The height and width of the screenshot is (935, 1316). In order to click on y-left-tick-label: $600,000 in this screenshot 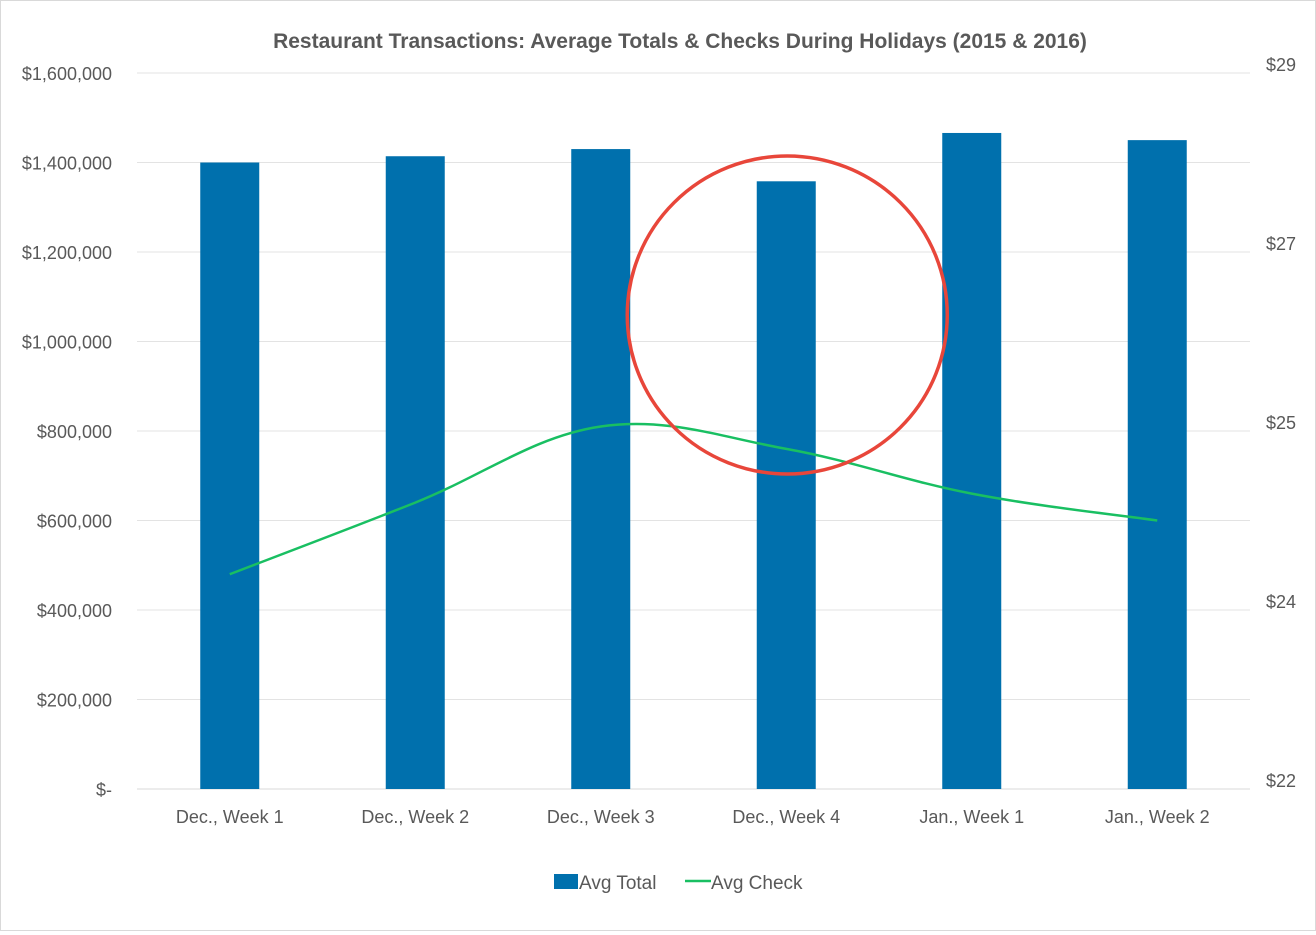, I will do `click(74, 522)`.